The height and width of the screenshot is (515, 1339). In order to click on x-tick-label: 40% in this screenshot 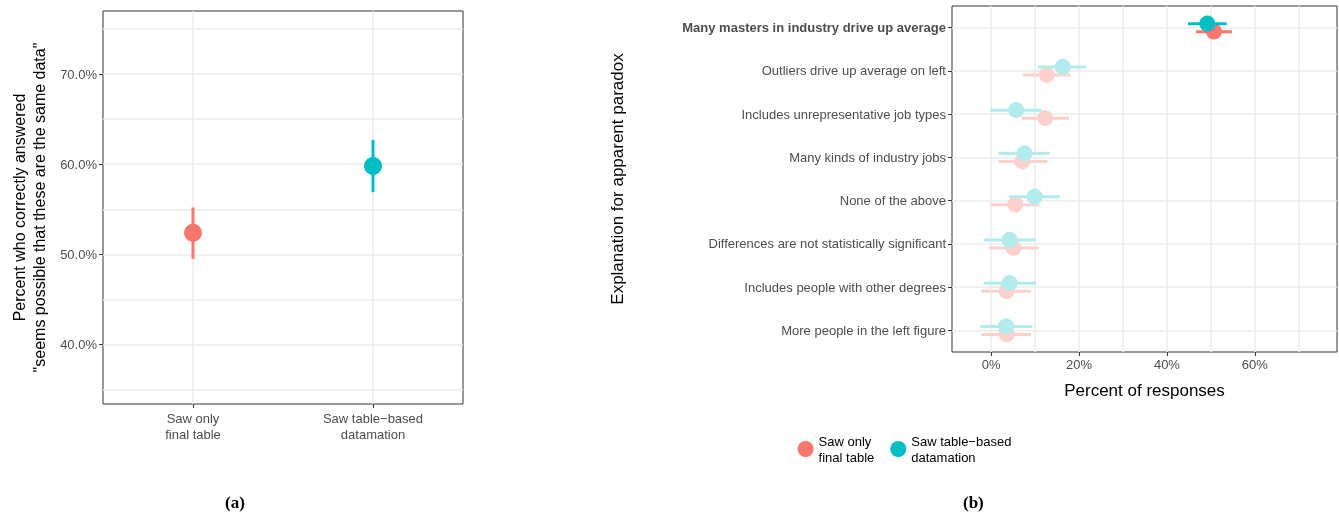, I will do `click(1167, 364)`.